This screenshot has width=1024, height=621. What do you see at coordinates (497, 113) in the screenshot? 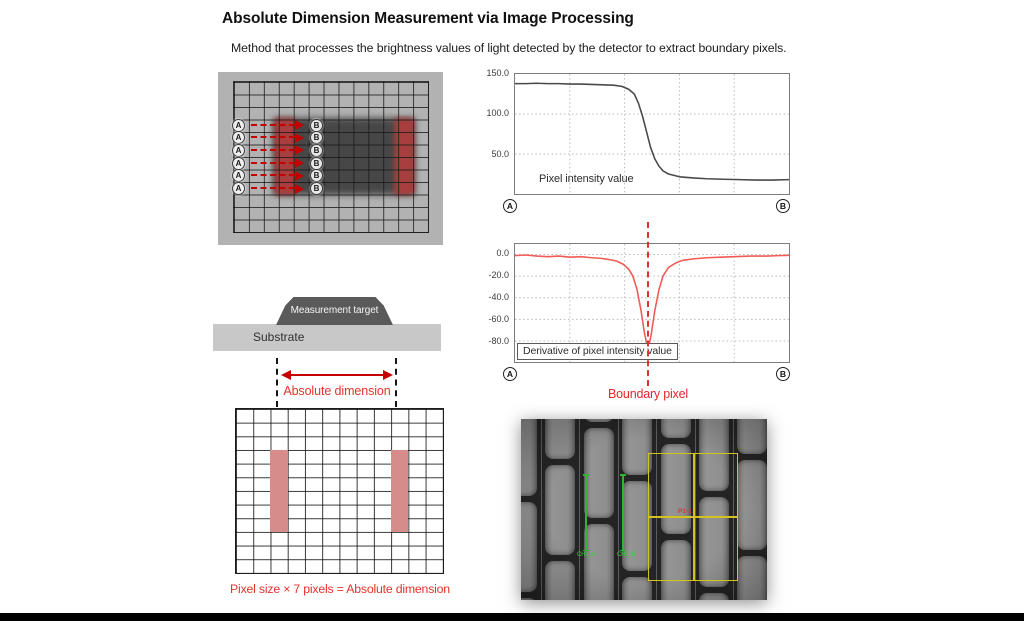
I see `y-tick-label: 100.0` at bounding box center [497, 113].